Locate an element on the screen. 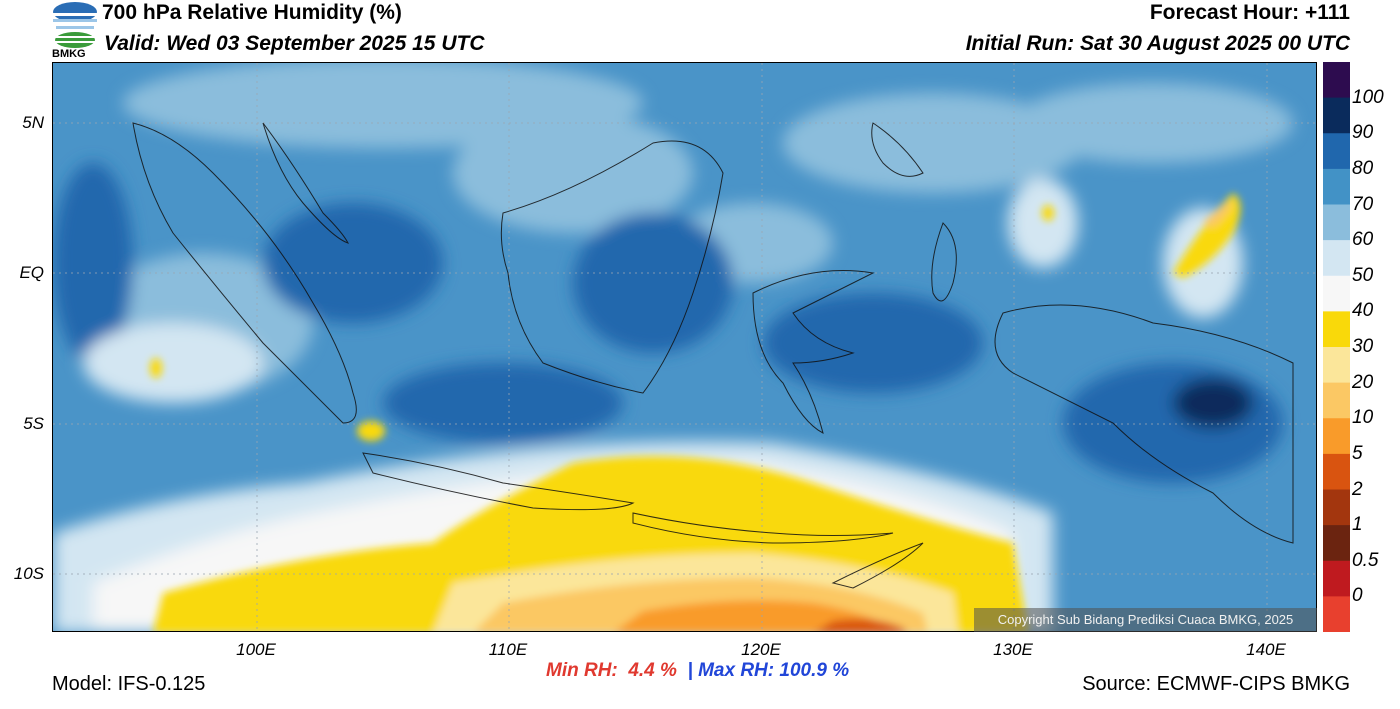 The width and height of the screenshot is (1400, 709). lon-label-130e: 130E is located at coordinates (1013, 649).